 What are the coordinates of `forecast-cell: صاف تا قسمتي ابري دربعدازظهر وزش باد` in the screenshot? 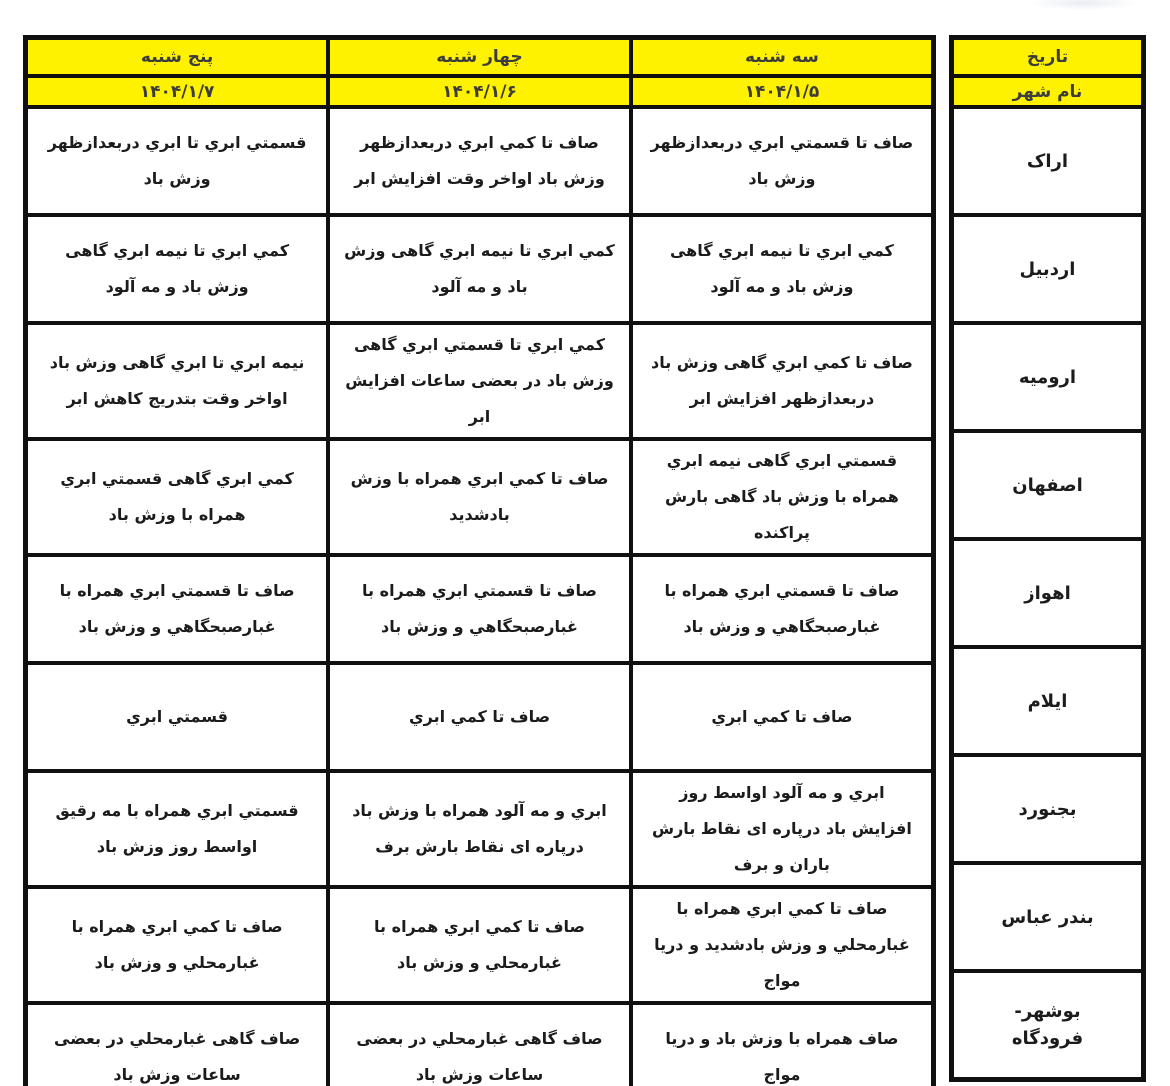 It's located at (782, 161).